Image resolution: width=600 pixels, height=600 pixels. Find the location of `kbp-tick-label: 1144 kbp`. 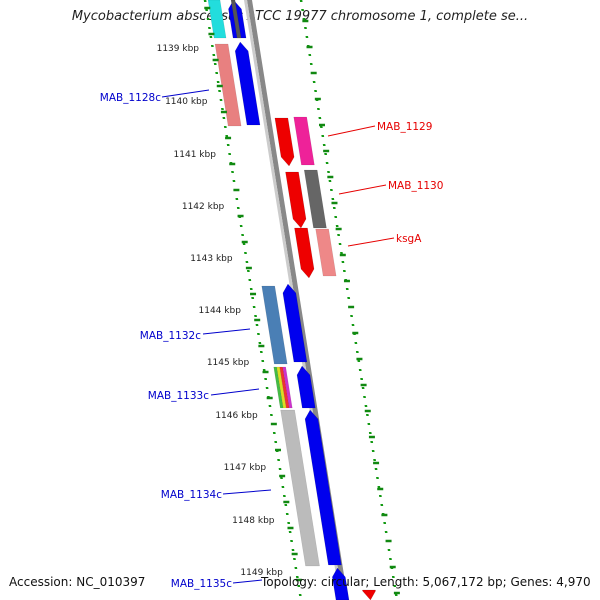

kbp-tick-label: 1144 kbp is located at coordinates (220, 311).